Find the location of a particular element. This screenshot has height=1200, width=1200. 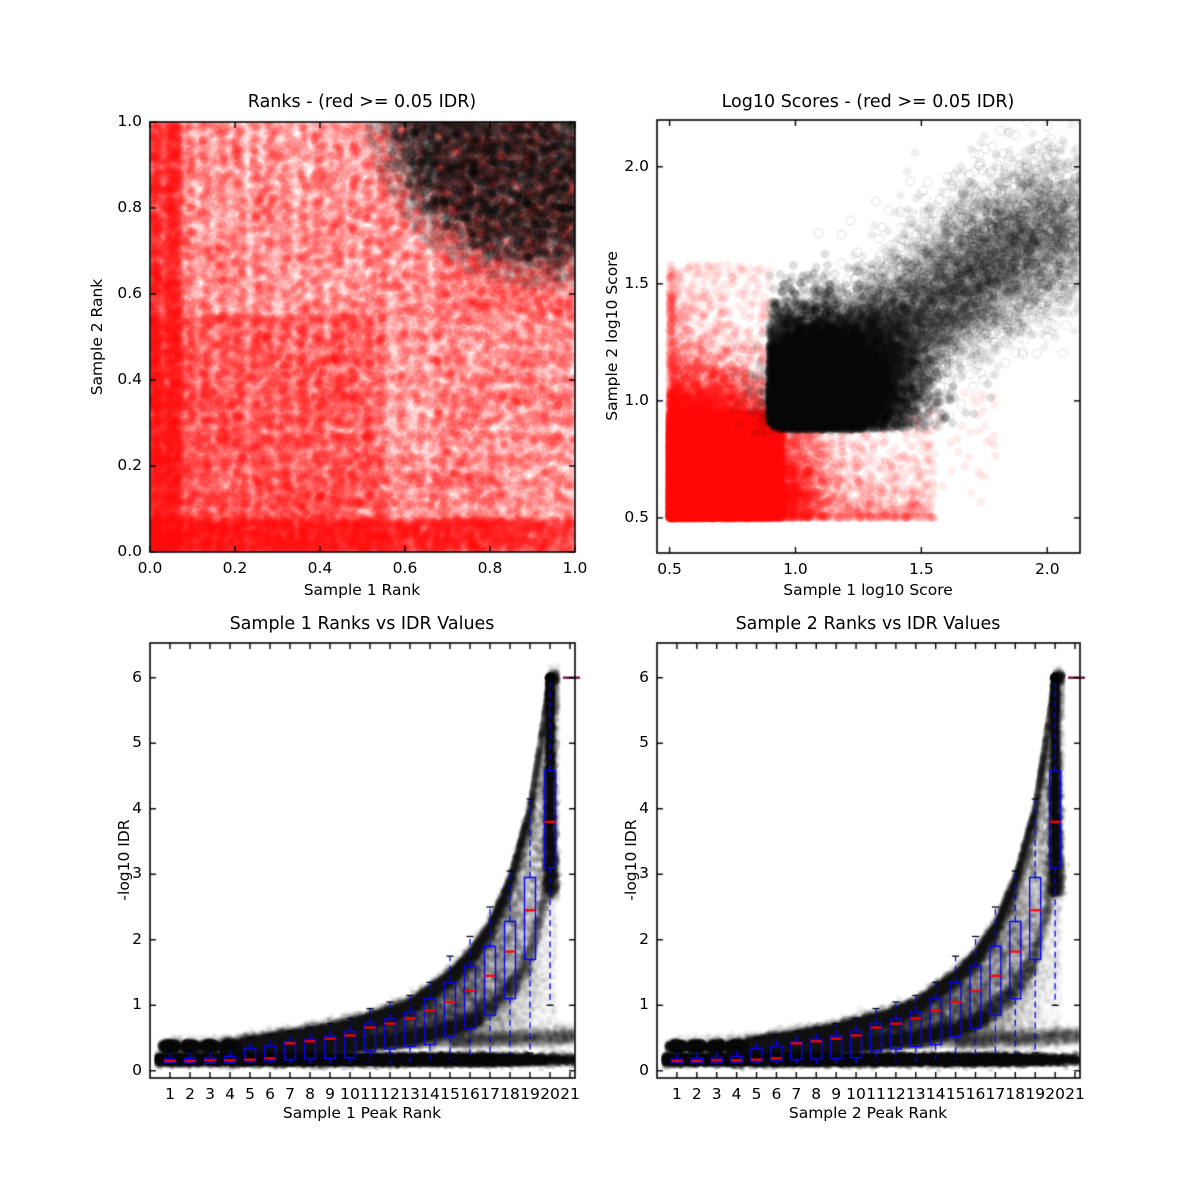

x-tick-label: 1.5 is located at coordinates (921, 569).